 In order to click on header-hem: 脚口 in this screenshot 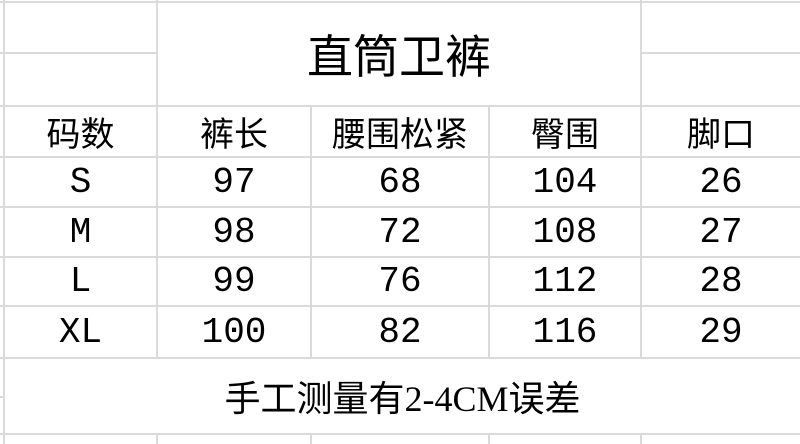, I will do `click(721, 135)`.